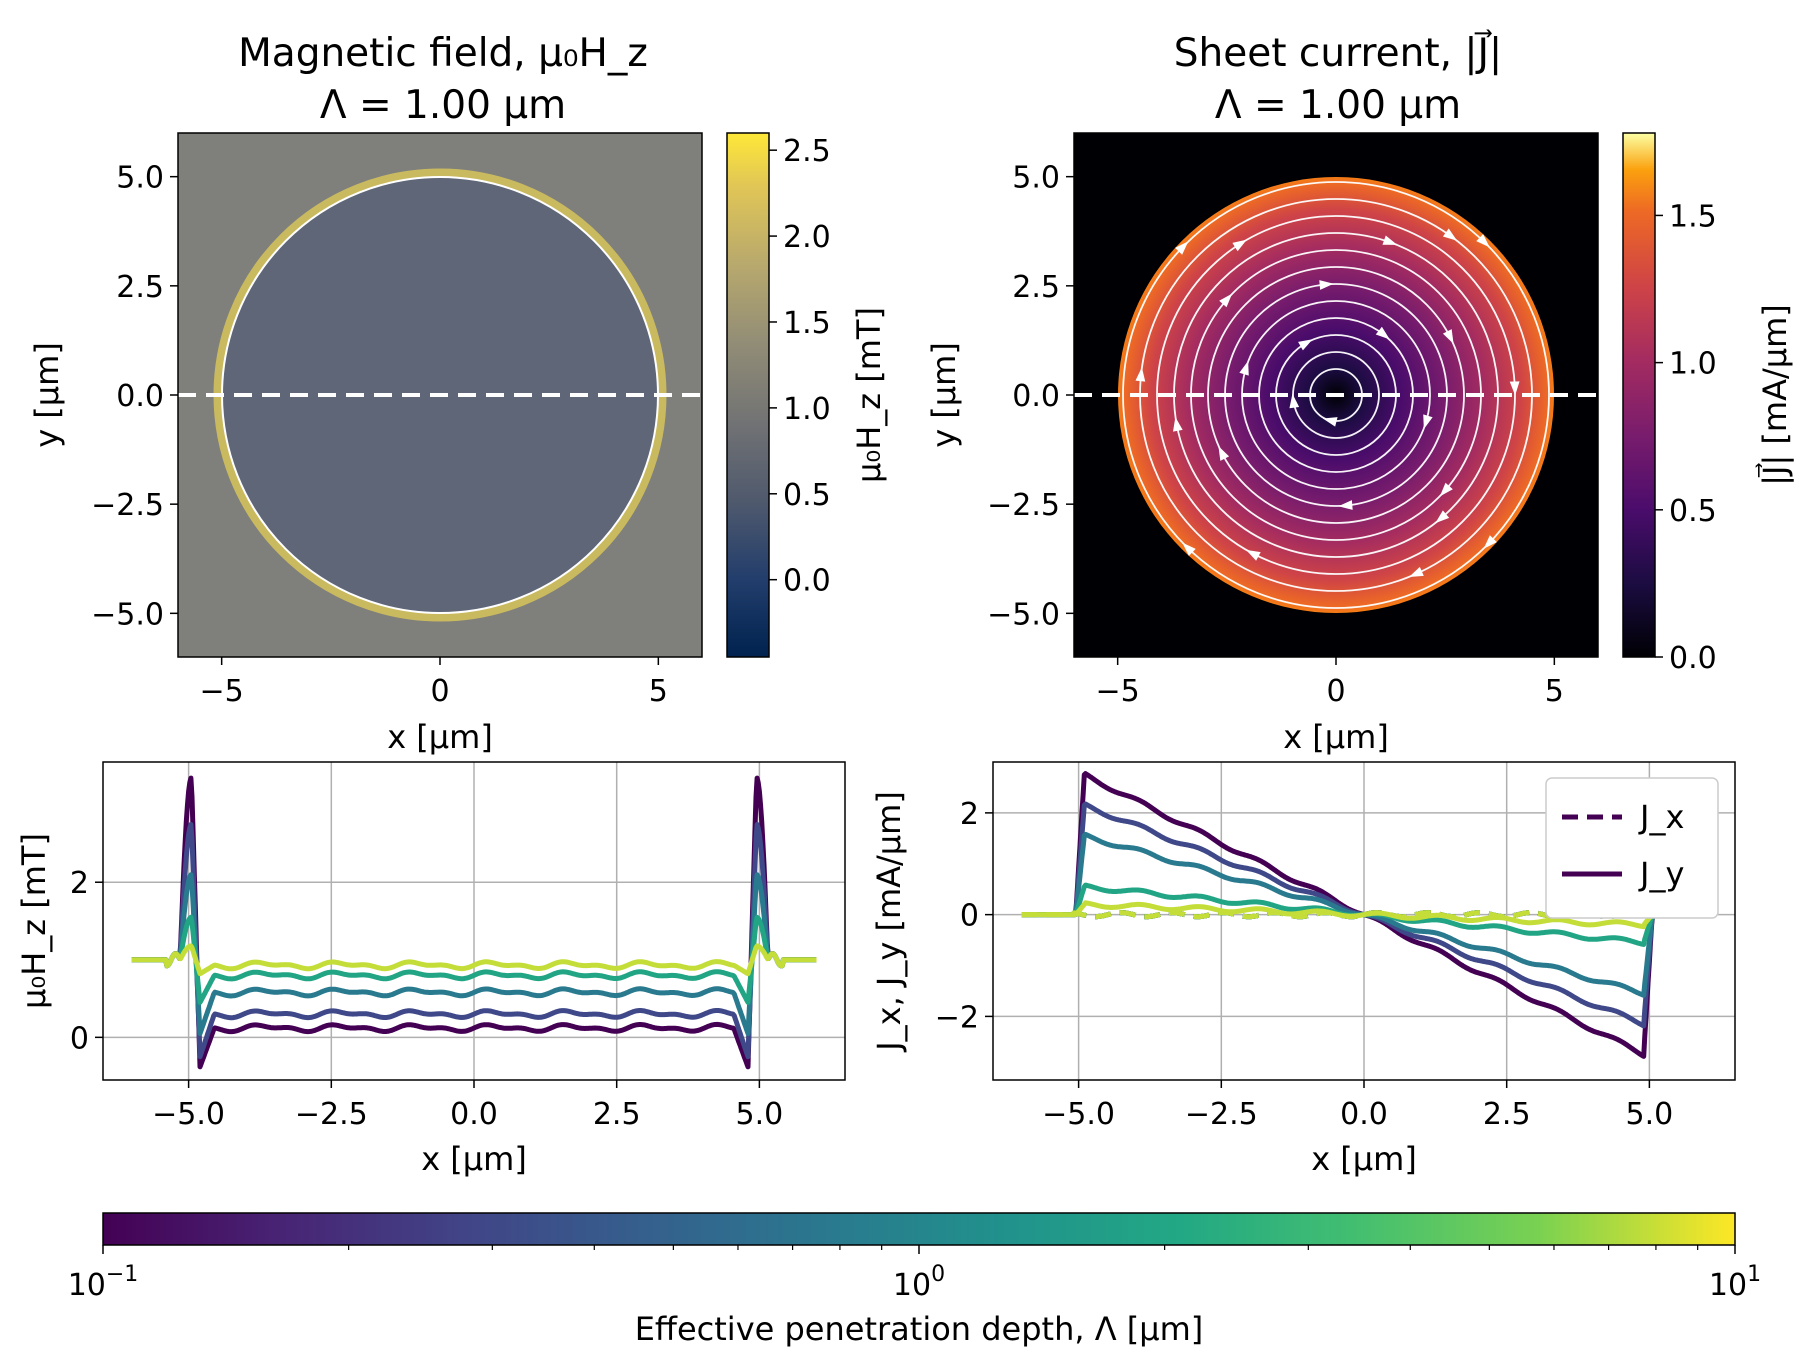 Image resolution: width=1797 pixels, height=1358 pixels. I want to click on legend-jx-label: J_x, so click(1661, 817).